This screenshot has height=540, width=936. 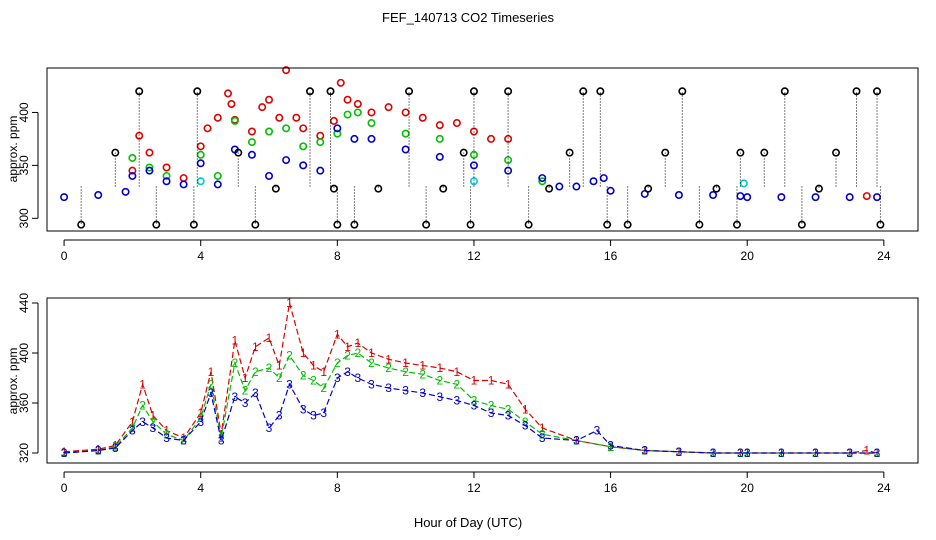 What do you see at coordinates (611, 256) in the screenshot?
I see `top-x-tick-label: 16` at bounding box center [611, 256].